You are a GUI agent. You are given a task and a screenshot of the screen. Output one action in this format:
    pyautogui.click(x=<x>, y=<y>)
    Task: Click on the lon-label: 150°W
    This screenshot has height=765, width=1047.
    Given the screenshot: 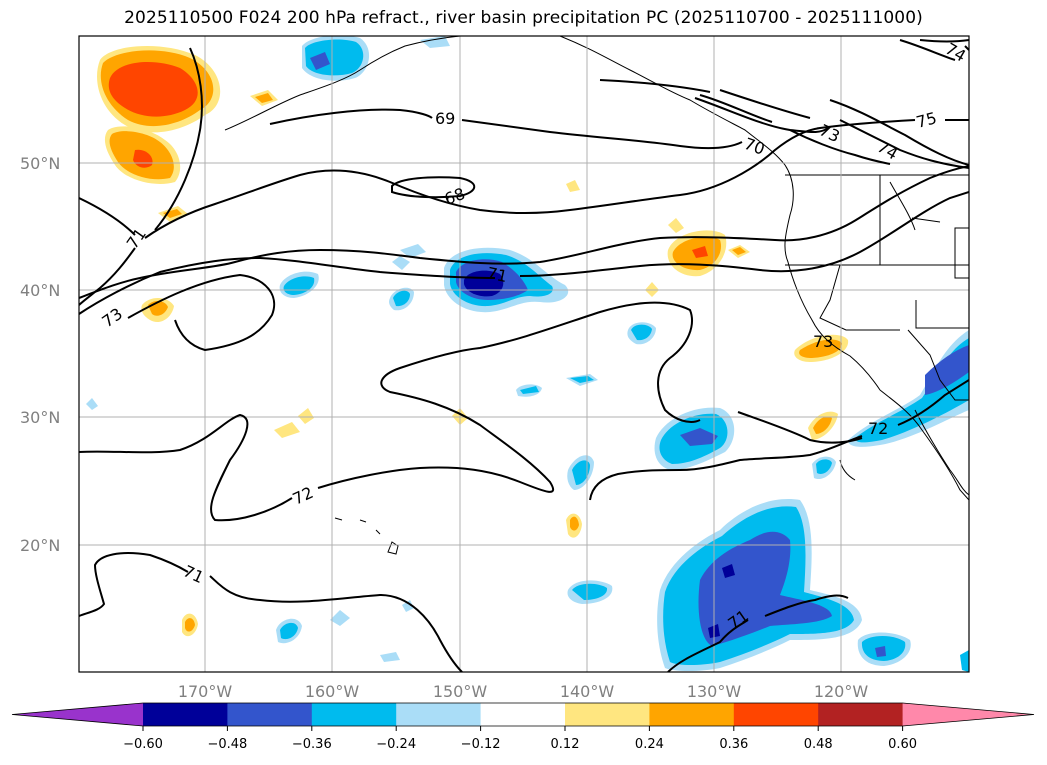 What is the action you would take?
    pyautogui.click(x=460, y=691)
    